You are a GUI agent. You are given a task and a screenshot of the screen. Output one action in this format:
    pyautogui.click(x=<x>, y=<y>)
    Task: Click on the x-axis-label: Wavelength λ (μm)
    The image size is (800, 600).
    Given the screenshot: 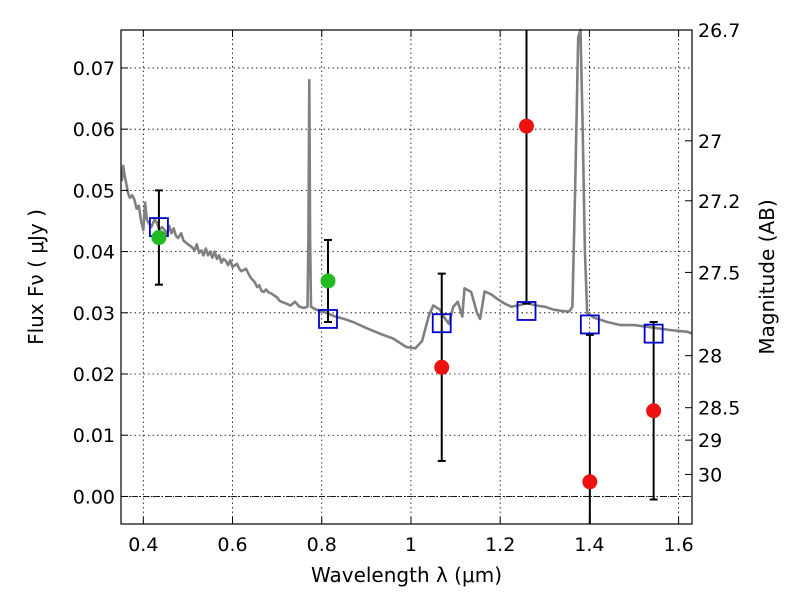 What is the action you would take?
    pyautogui.click(x=406, y=575)
    